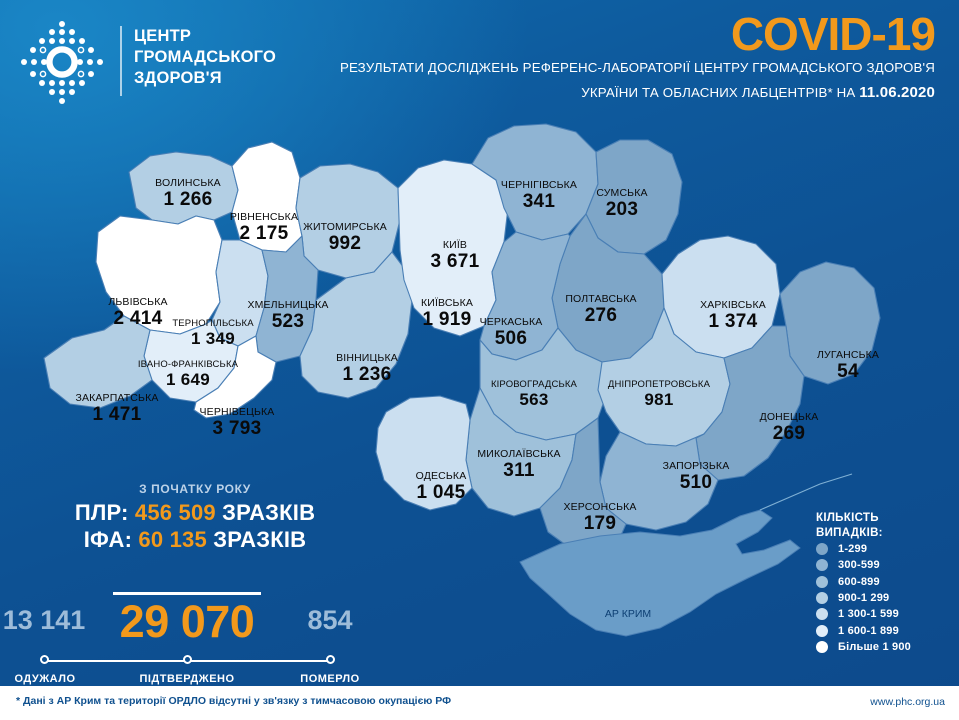 The image size is (959, 720). Describe the element at coordinates (424, 453) in the screenshot. I see `map-region-одеська` at that location.